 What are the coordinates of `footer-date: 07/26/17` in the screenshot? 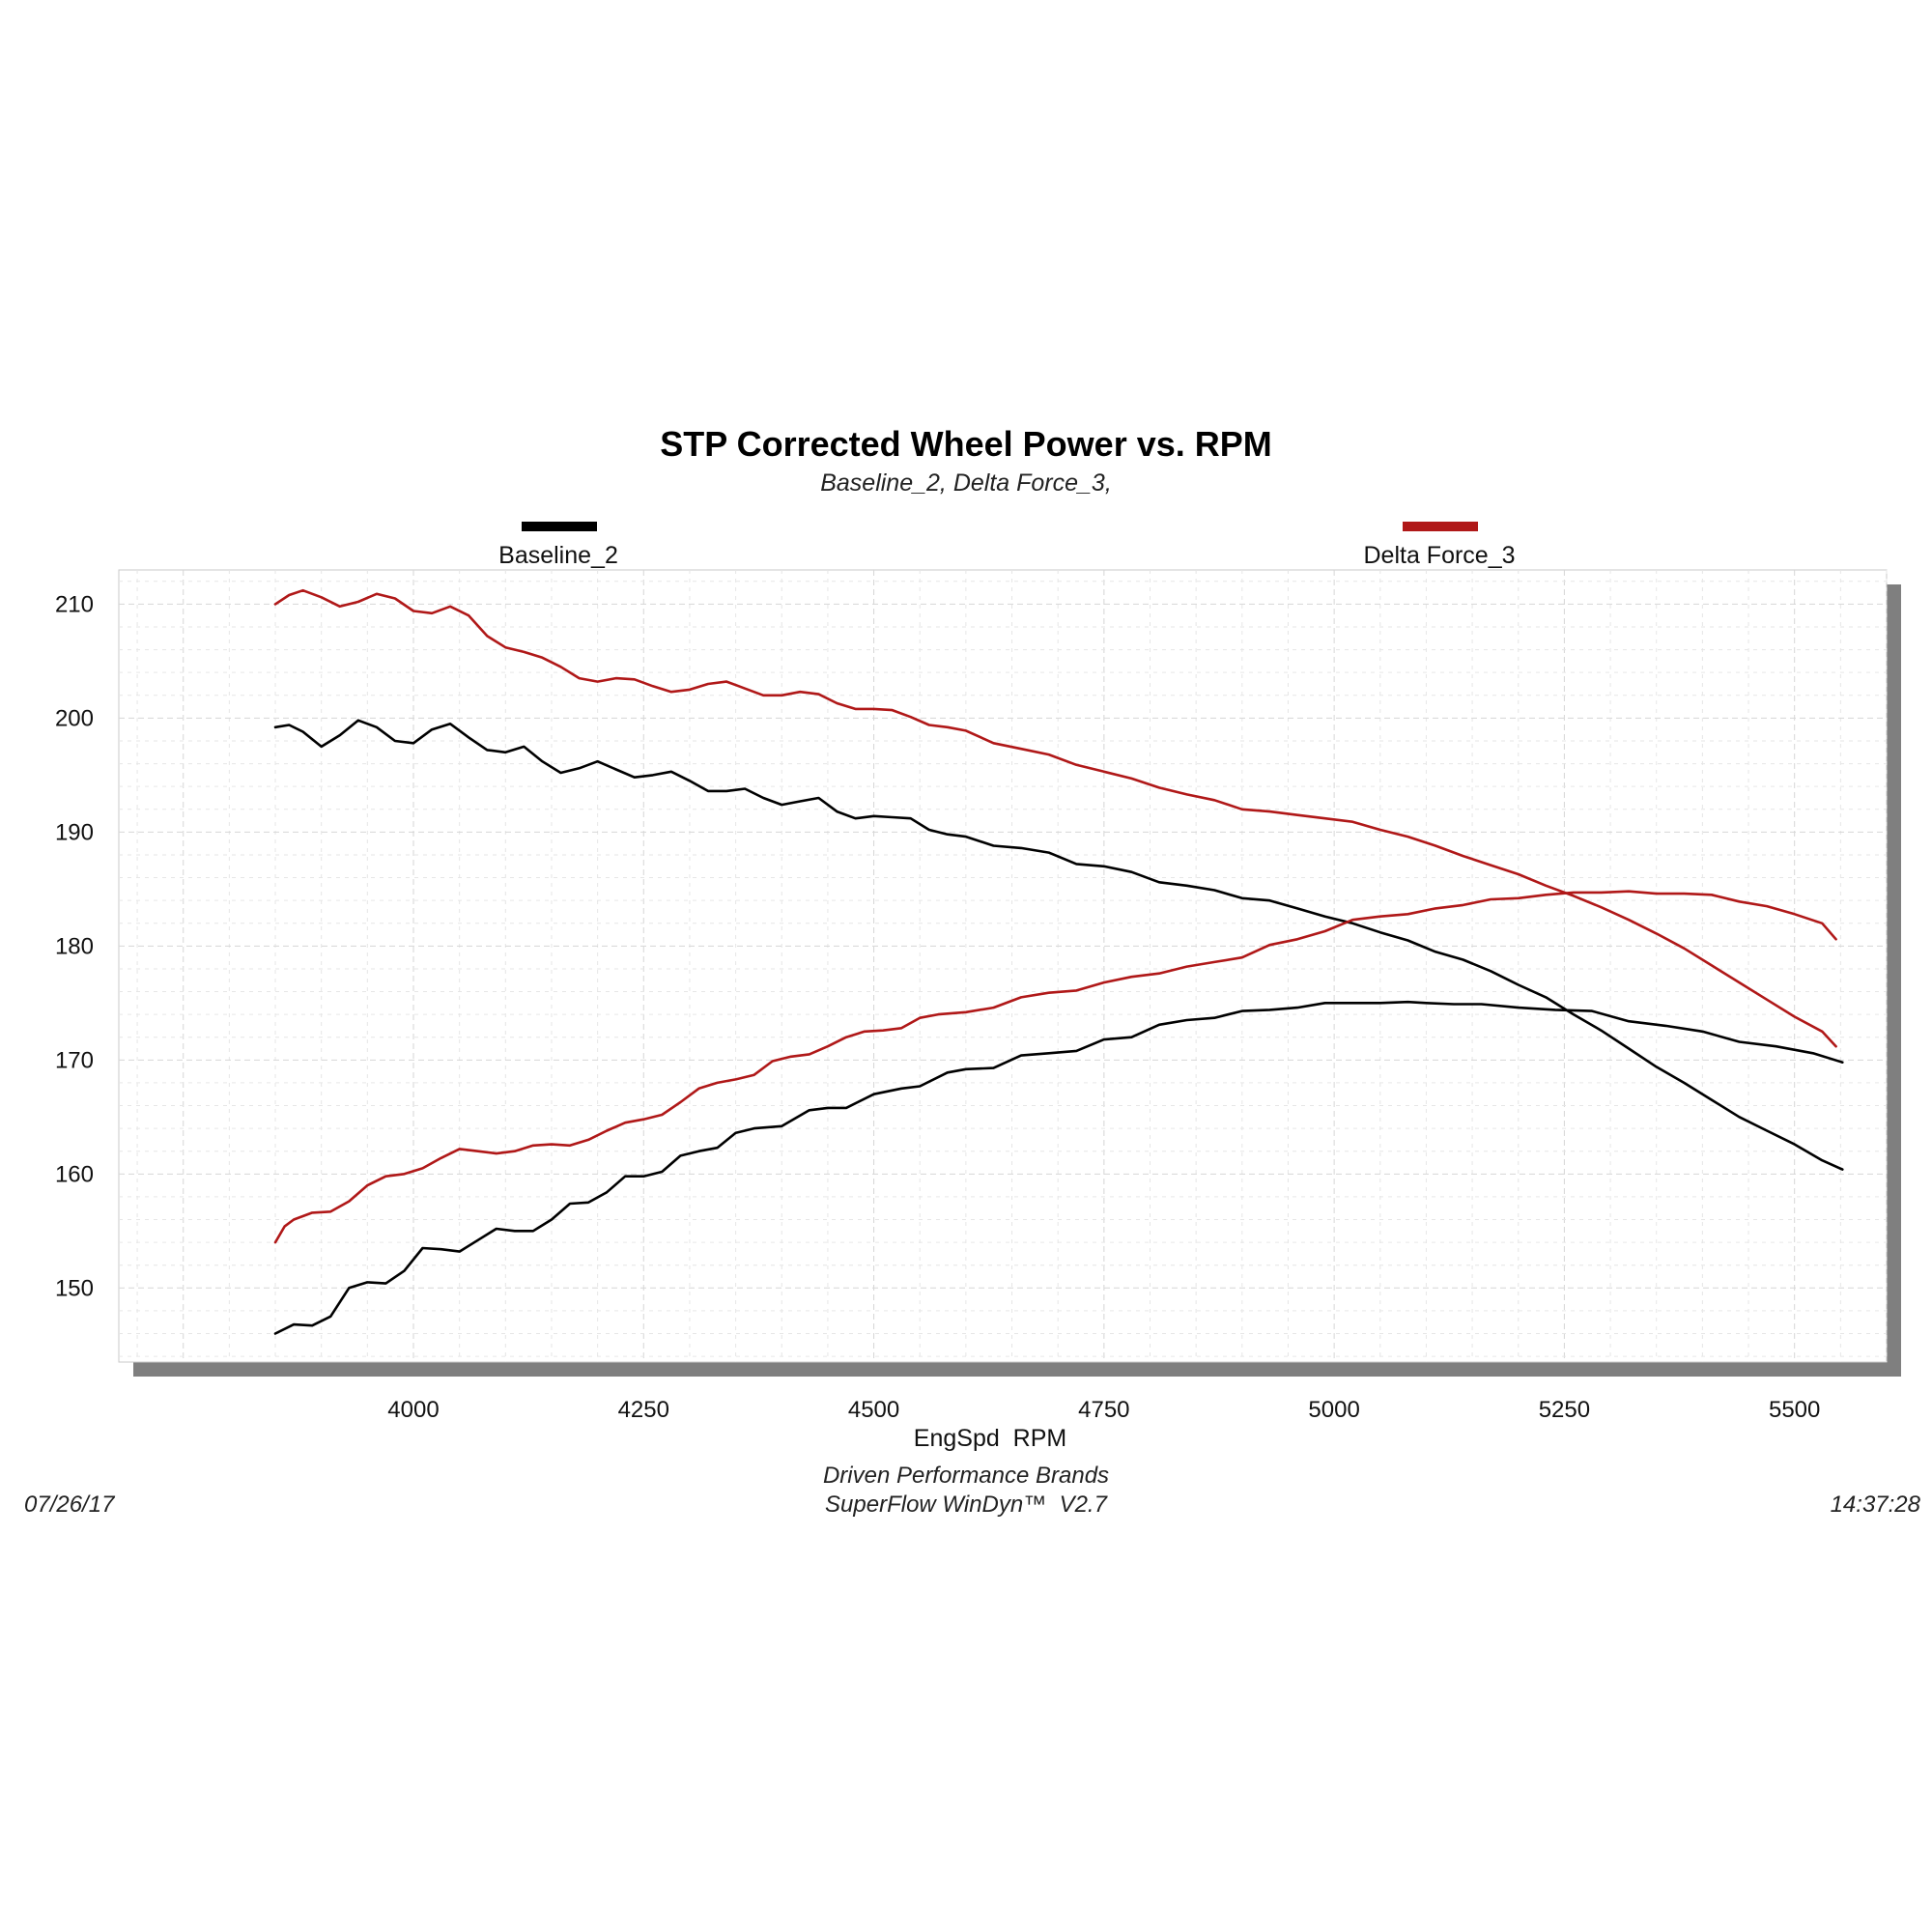 It's located at (70, 1505).